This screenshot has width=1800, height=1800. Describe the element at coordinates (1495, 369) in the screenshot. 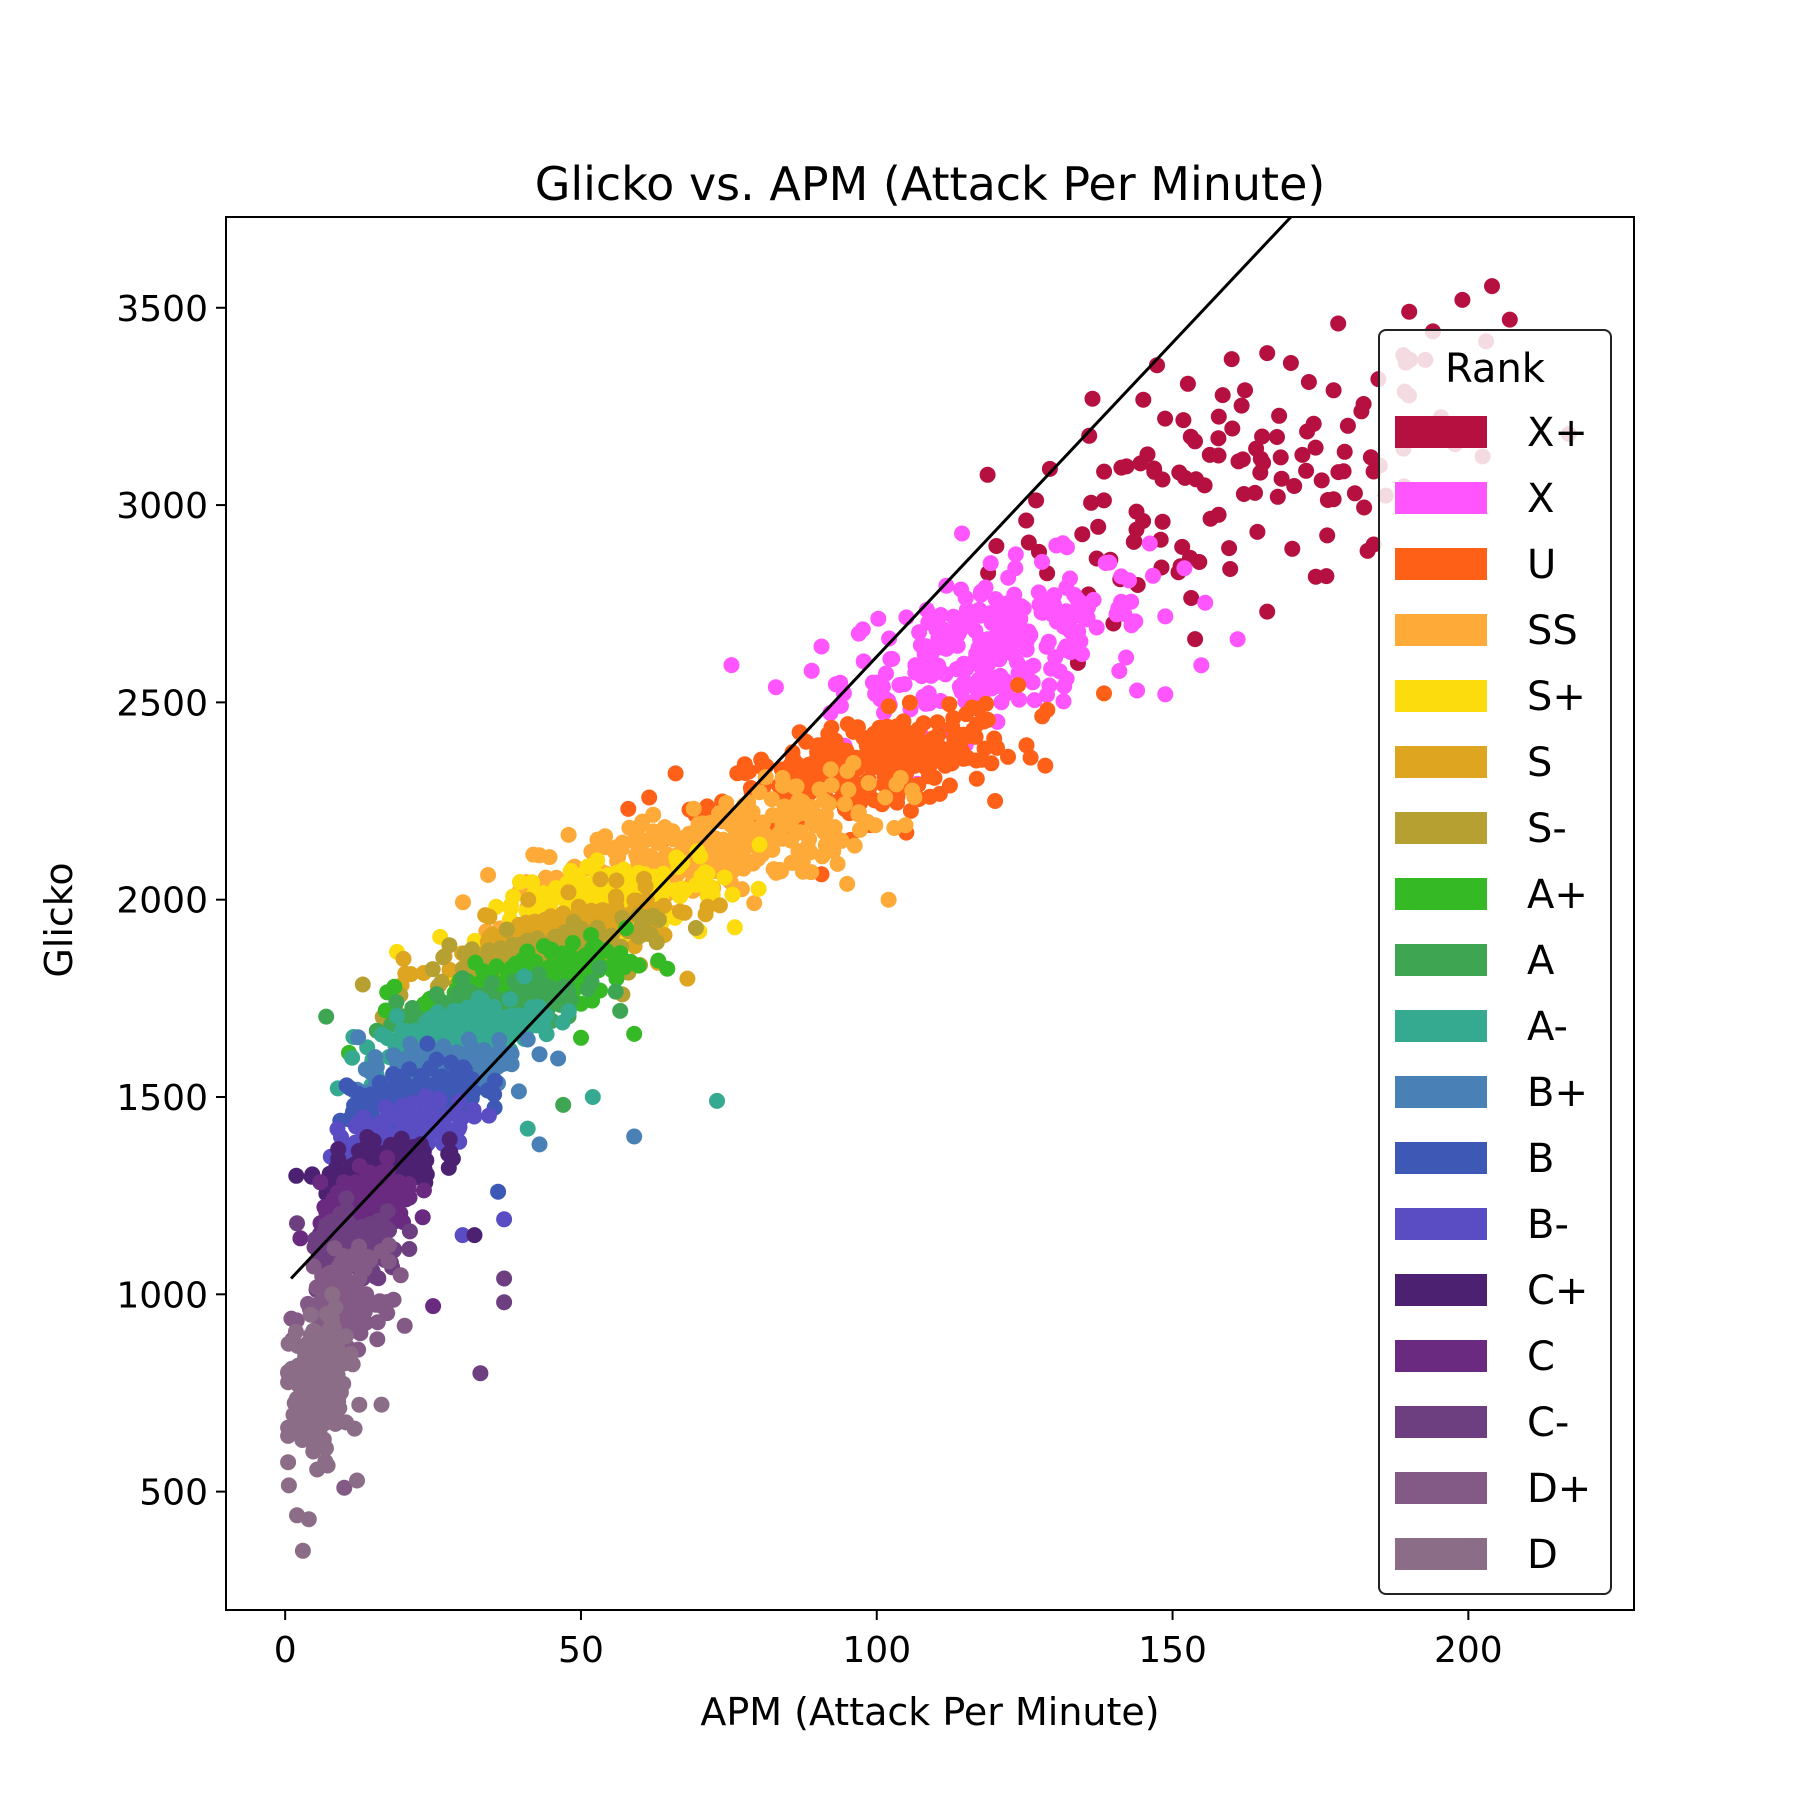

I see `legend-title: Rank` at that location.